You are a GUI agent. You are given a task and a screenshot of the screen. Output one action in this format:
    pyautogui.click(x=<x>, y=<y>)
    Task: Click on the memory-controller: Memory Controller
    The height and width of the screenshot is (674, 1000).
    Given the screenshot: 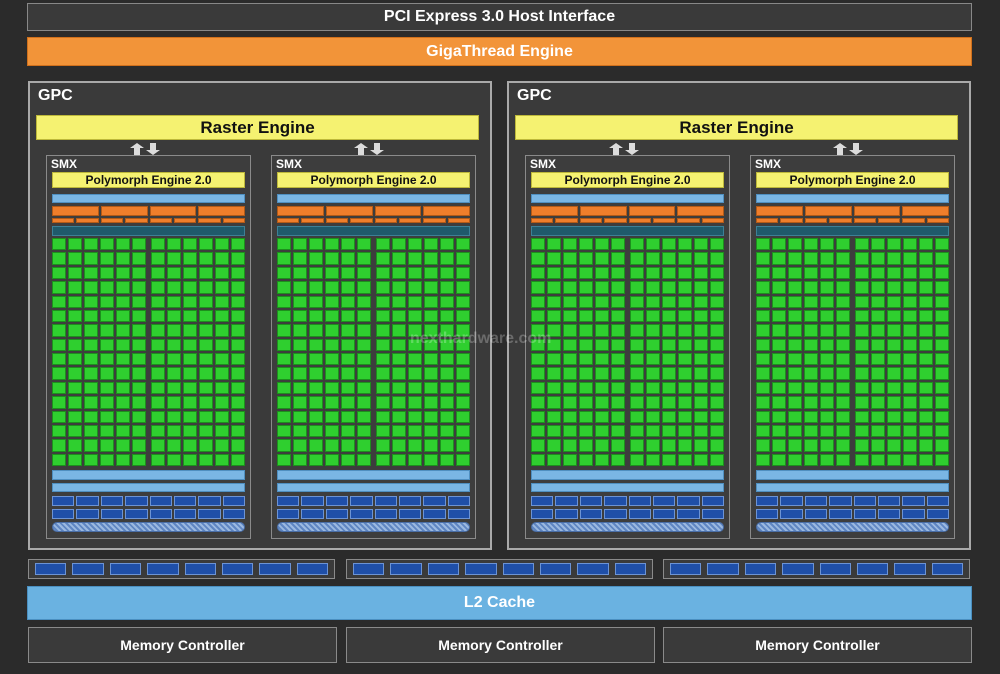 What is the action you would take?
    pyautogui.click(x=500, y=645)
    